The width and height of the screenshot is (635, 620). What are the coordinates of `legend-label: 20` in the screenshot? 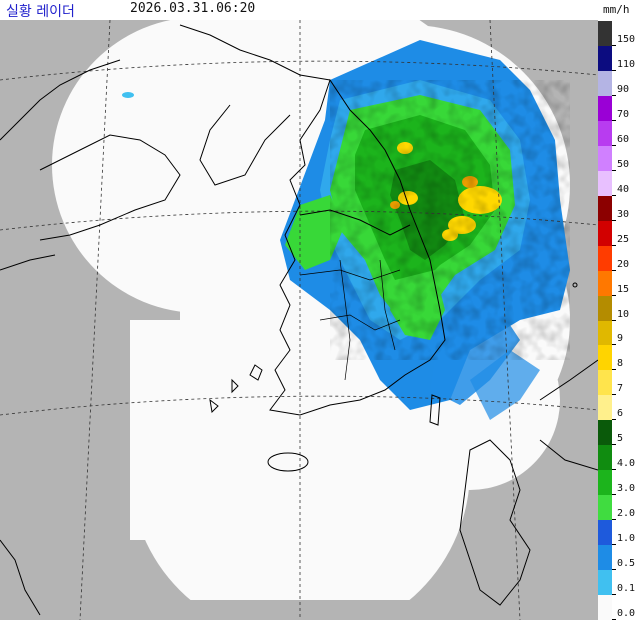 It's located at (620, 264).